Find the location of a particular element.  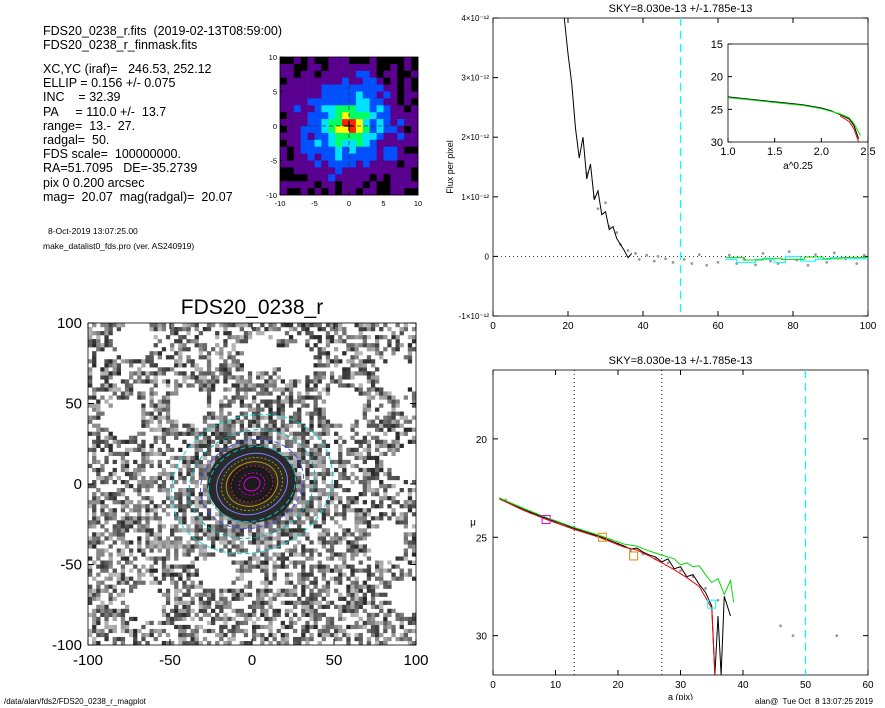

profile-xtick-label: 30 is located at coordinates (681, 685).